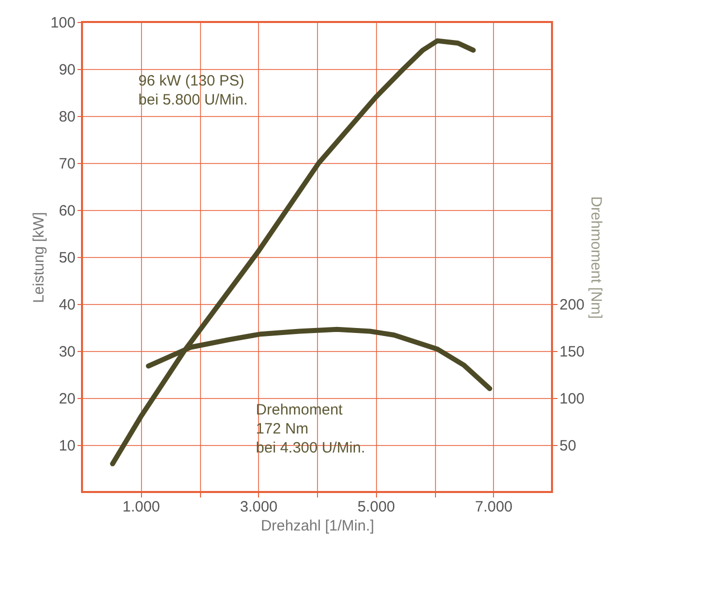 Image resolution: width=706 pixels, height=611 pixels. I want to click on y-tick-label: 60, so click(67, 211).